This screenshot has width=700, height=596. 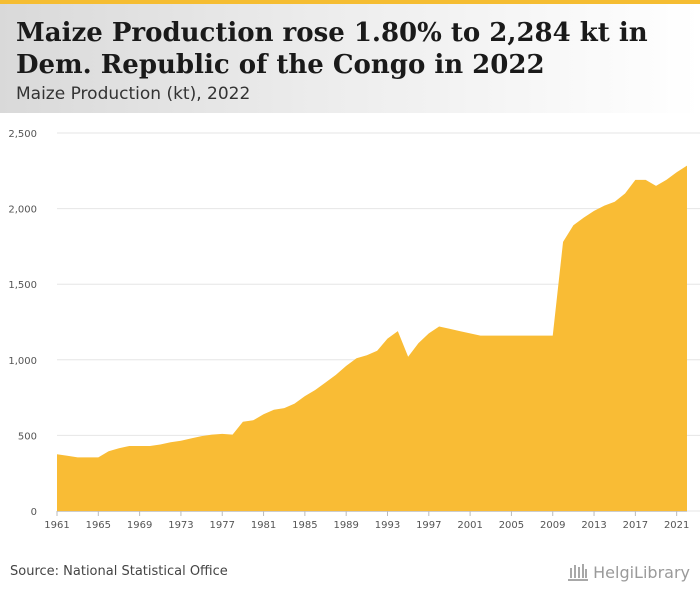 What do you see at coordinates (387, 525) in the screenshot?
I see `x-tick-label: 1993` at bounding box center [387, 525].